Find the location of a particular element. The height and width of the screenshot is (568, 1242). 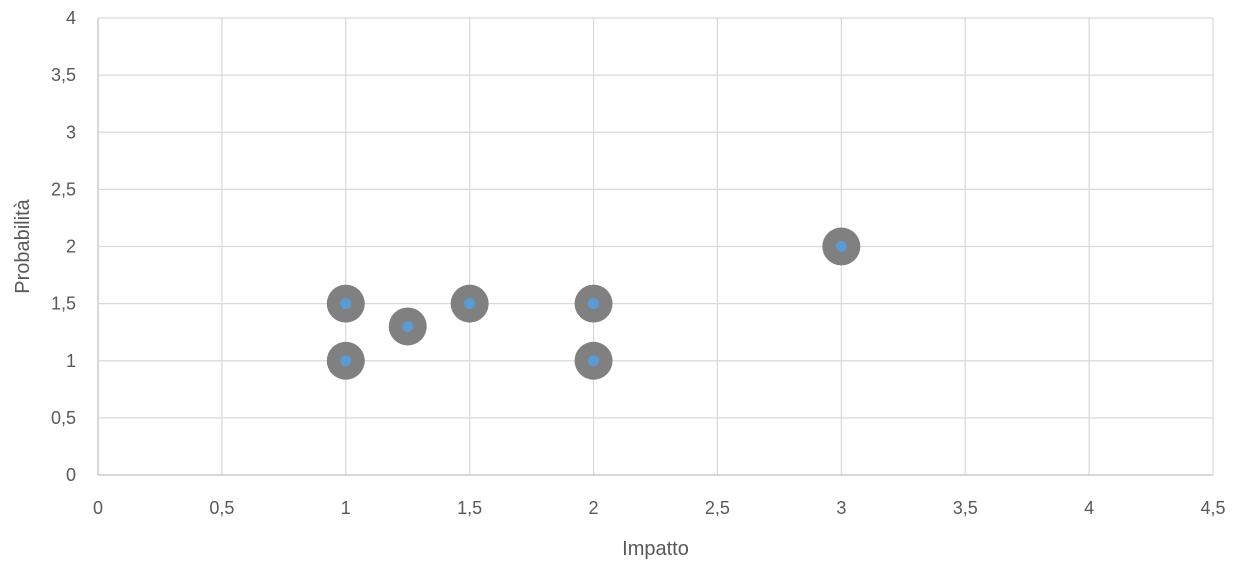

y-tick-label: 2 is located at coordinates (71, 247).